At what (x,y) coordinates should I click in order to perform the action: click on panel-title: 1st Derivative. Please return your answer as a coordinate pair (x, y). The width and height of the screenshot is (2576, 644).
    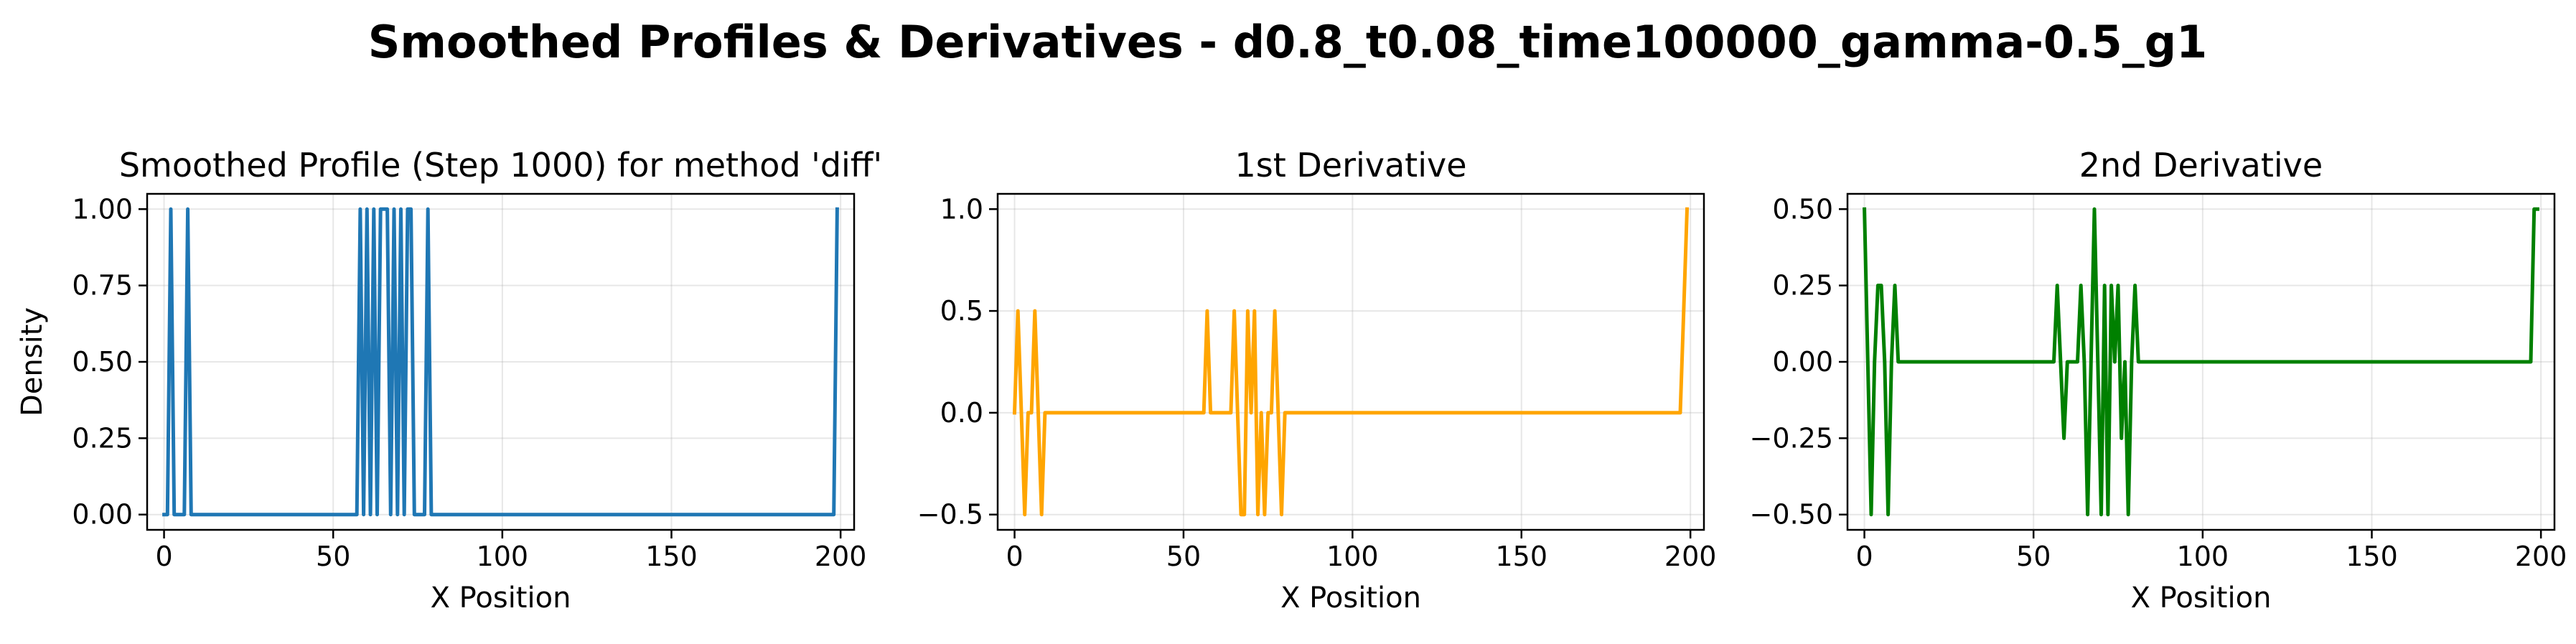
    Looking at the image, I should click on (1350, 165).